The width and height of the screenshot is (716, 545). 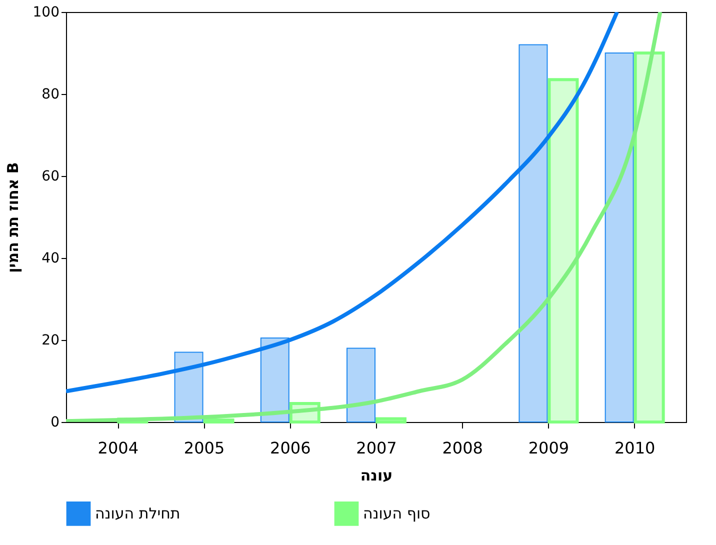 What do you see at coordinates (462, 448) in the screenshot?
I see `x-tick-label: 2008` at bounding box center [462, 448].